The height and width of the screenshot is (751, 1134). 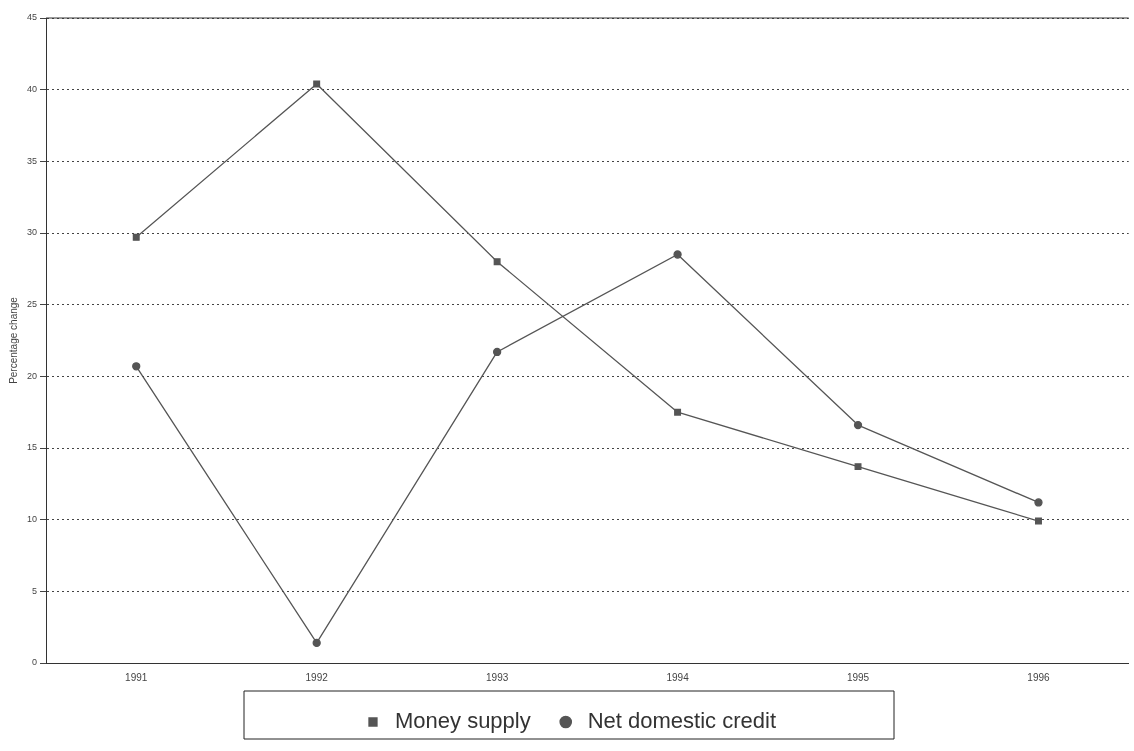 What do you see at coordinates (32, 89) in the screenshot?
I see `y-tick-label: 40` at bounding box center [32, 89].